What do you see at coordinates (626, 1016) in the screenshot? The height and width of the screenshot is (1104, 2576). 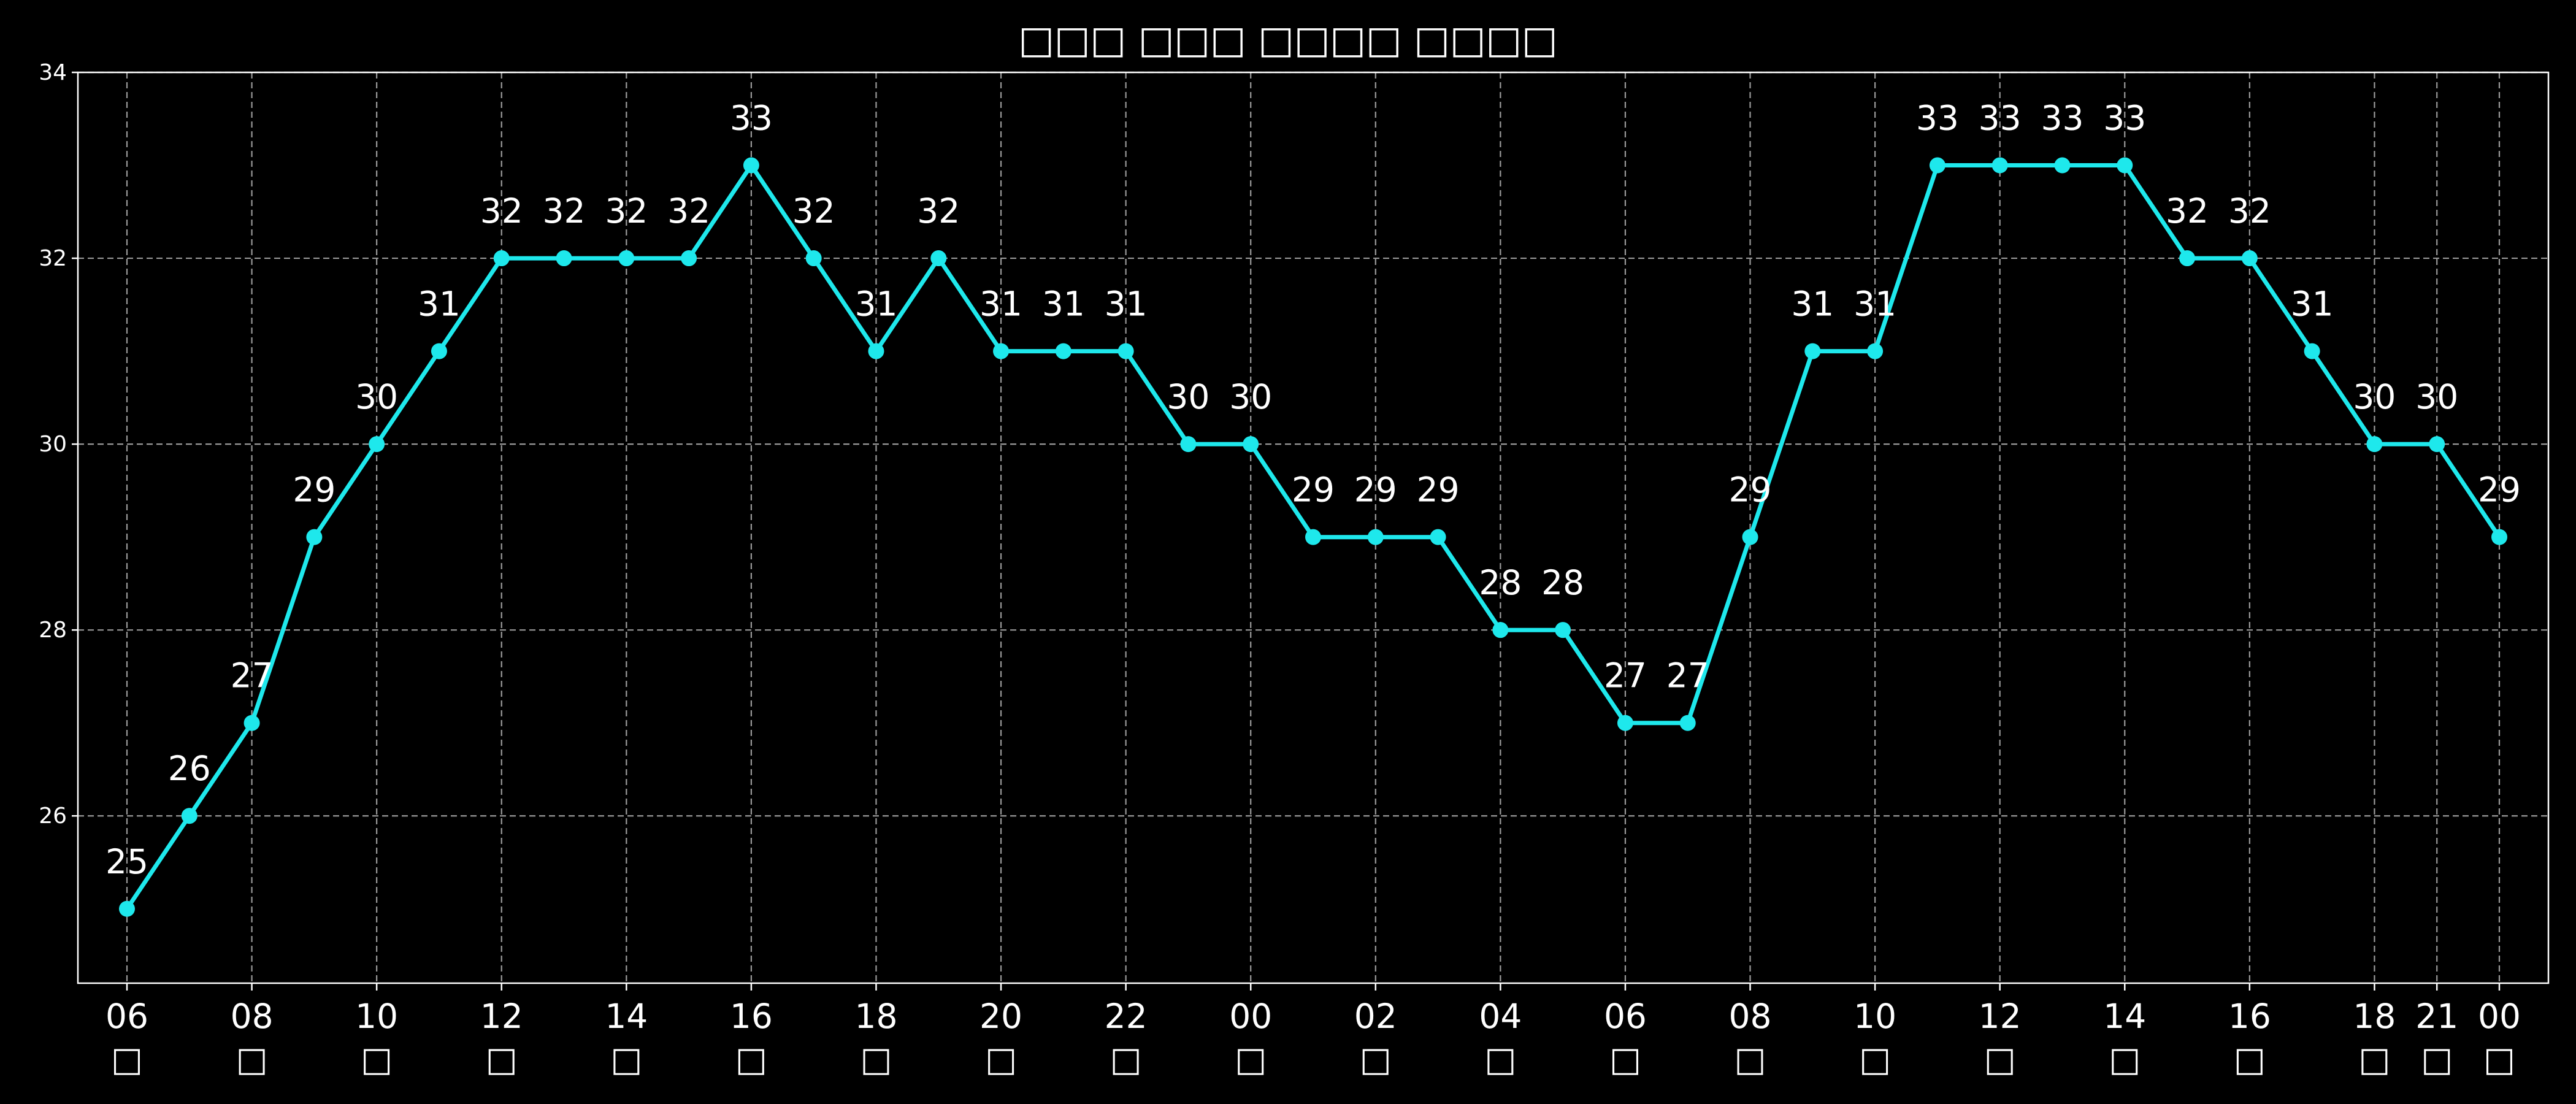 I see `x-tick-label: 14` at bounding box center [626, 1016].